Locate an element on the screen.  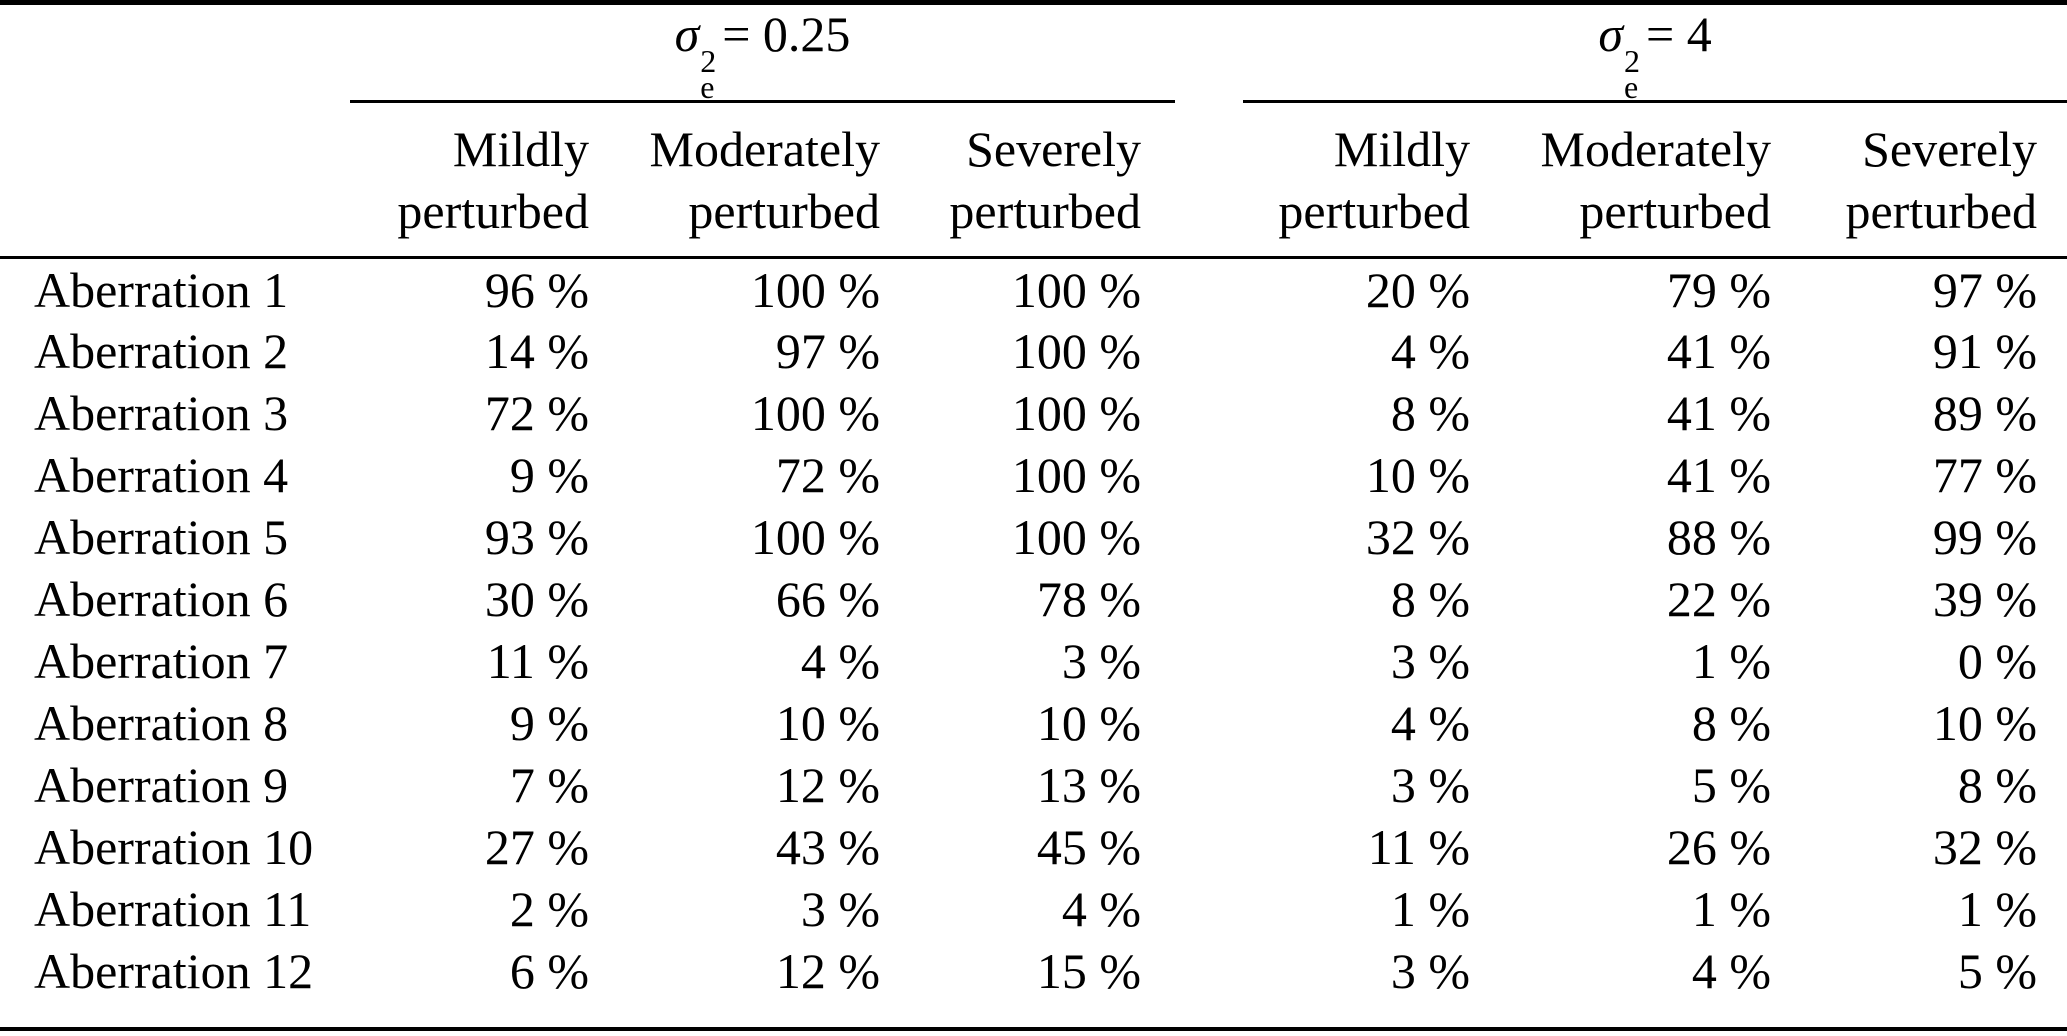
table-cell: 14 % is located at coordinates (536, 350).